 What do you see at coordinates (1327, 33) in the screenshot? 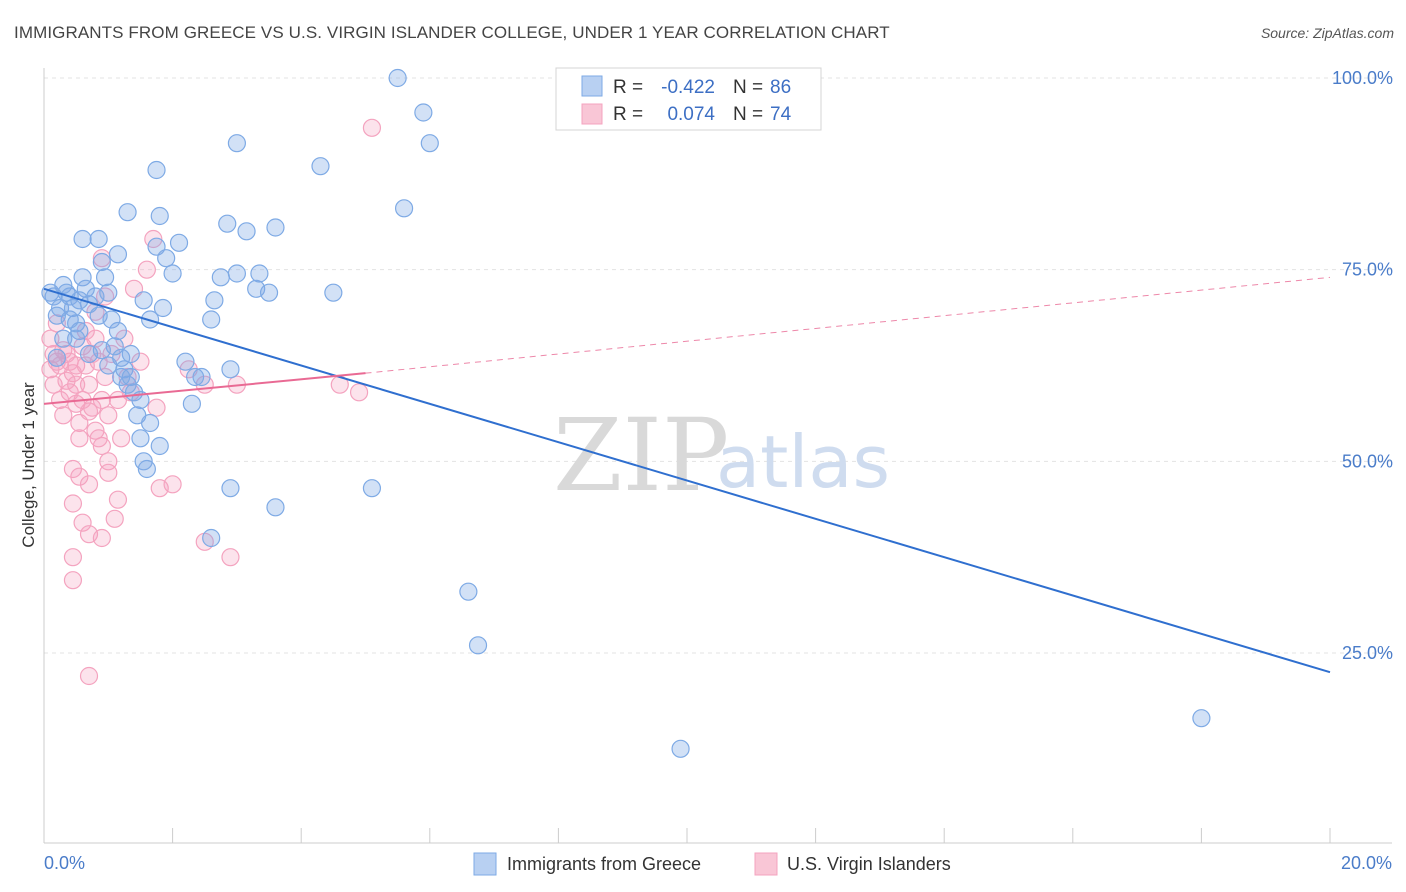
I see `chart-source: Source: ZipAtlas.com` at bounding box center [1327, 33].